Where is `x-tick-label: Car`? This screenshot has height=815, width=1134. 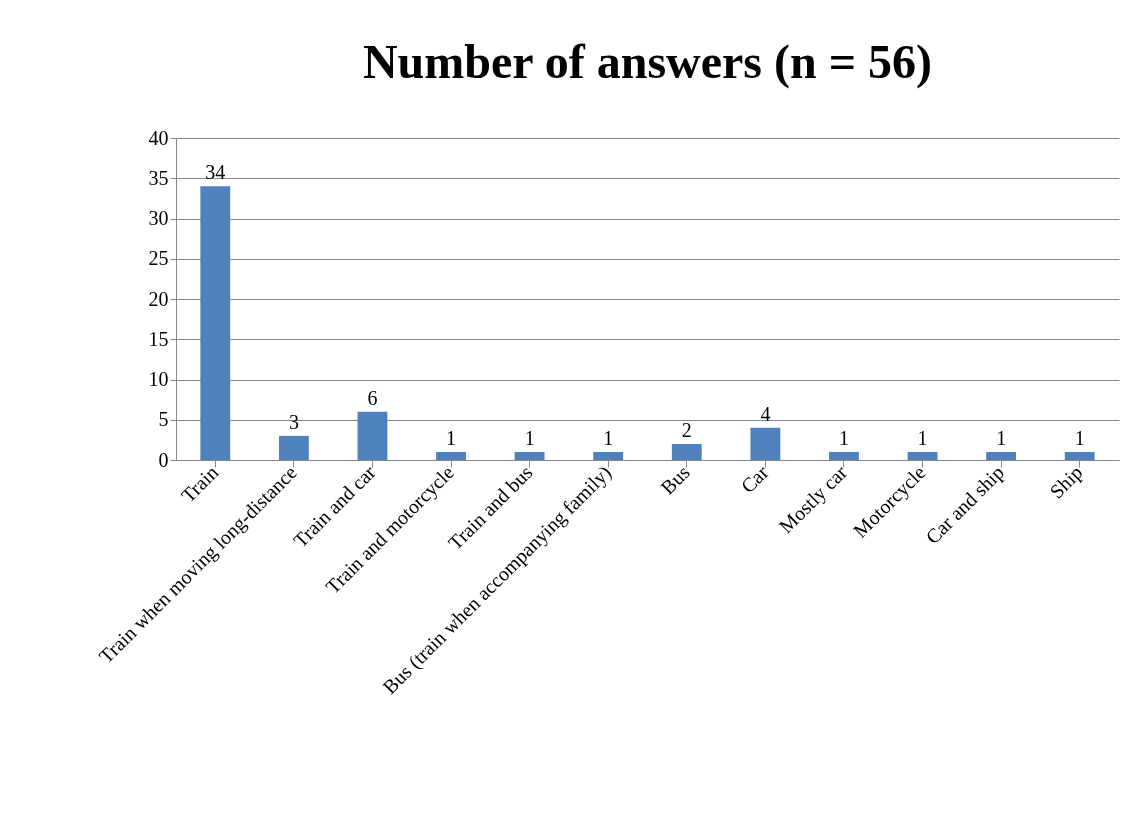
x-tick-label: Car is located at coordinates (754, 478).